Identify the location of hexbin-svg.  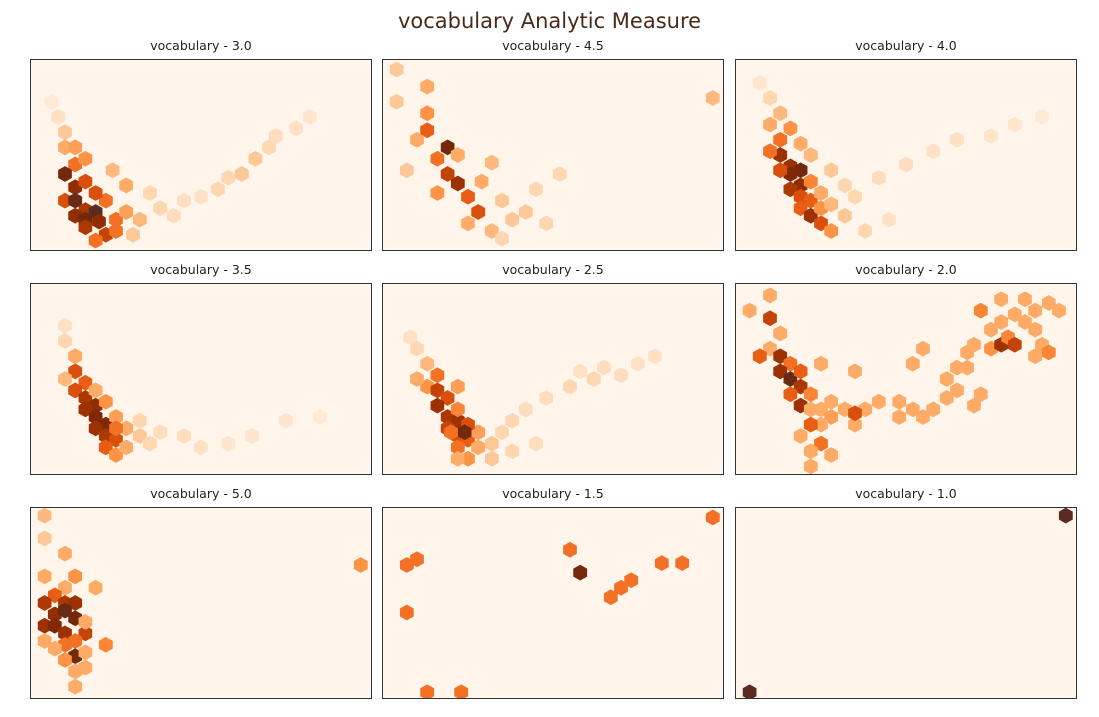
(201, 155).